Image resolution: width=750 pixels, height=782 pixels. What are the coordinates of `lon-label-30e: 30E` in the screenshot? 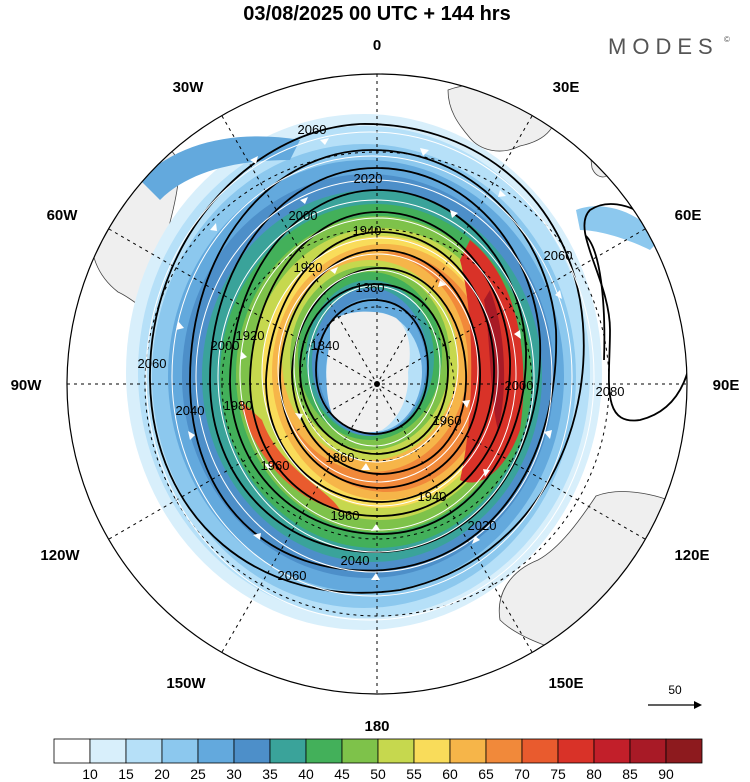 It's located at (566, 87).